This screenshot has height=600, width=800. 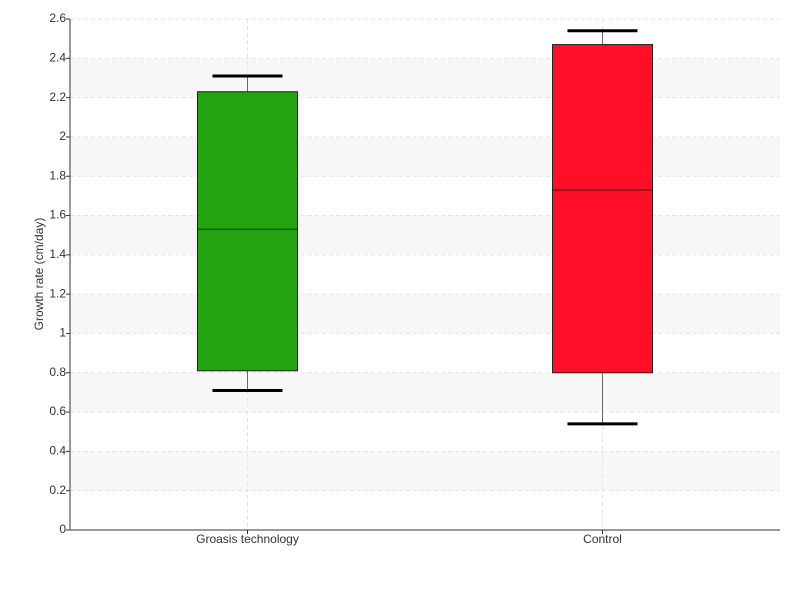 I want to click on y-tick-label: 1.4, so click(x=57, y=254).